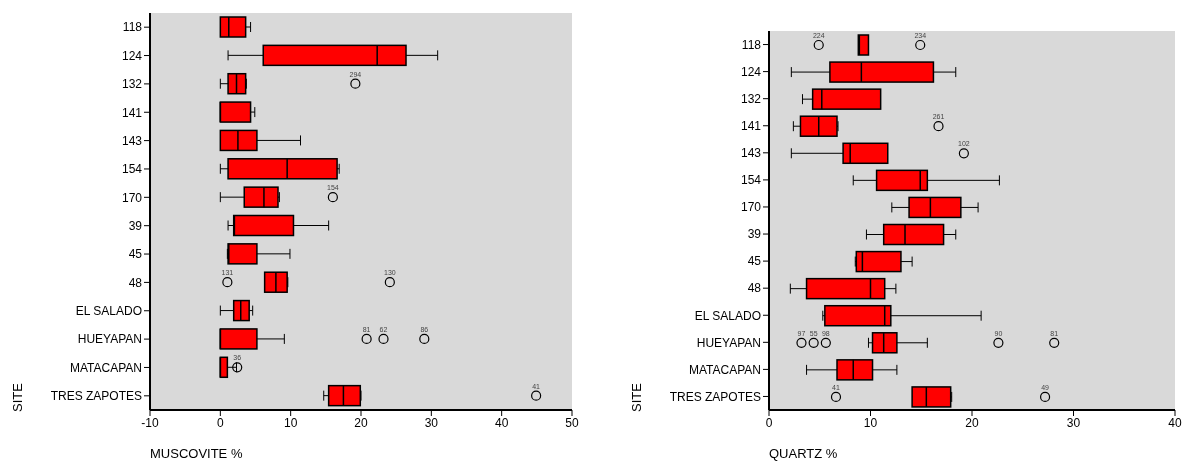  What do you see at coordinates (572, 422) in the screenshot?
I see `x-tick-label: 50` at bounding box center [572, 422].